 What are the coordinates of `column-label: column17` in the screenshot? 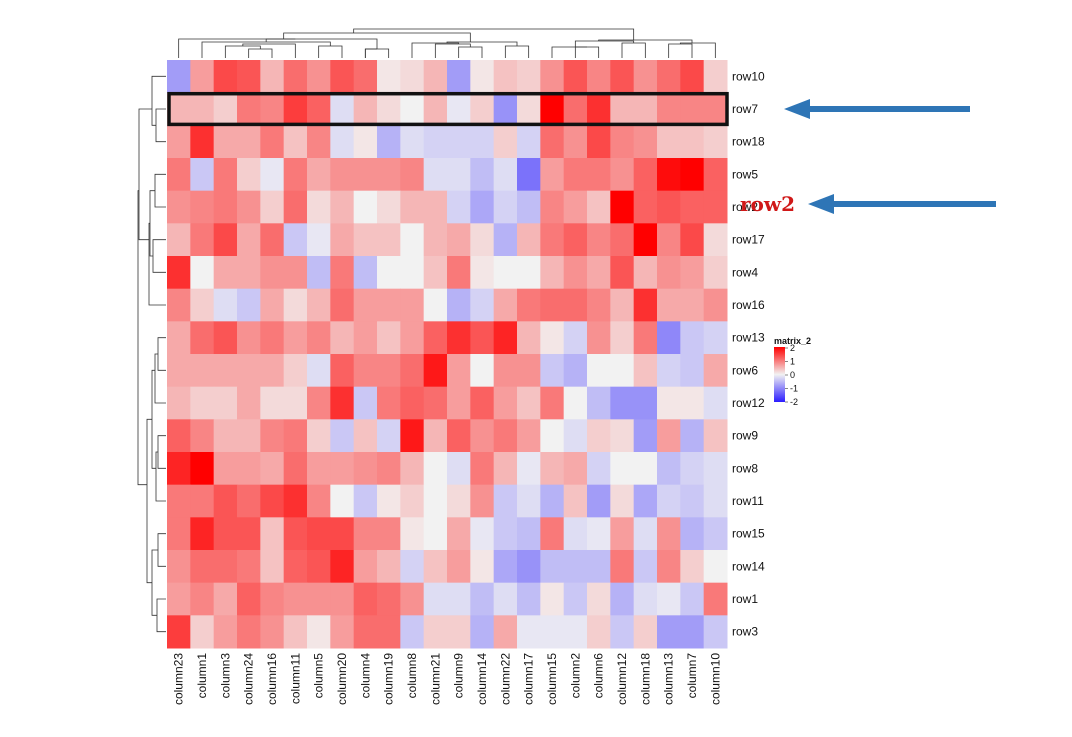 It's located at (529, 679).